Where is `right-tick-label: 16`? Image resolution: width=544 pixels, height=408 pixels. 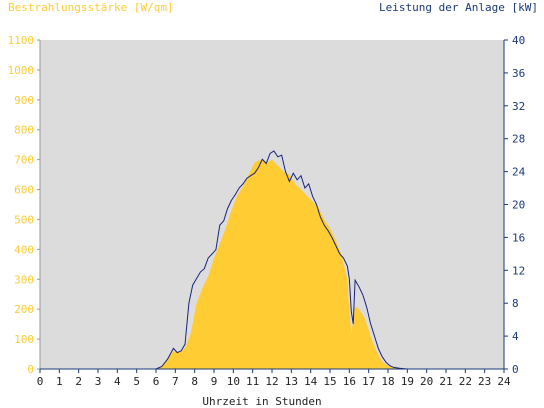 right-tick-label: 16 is located at coordinates (518, 237).